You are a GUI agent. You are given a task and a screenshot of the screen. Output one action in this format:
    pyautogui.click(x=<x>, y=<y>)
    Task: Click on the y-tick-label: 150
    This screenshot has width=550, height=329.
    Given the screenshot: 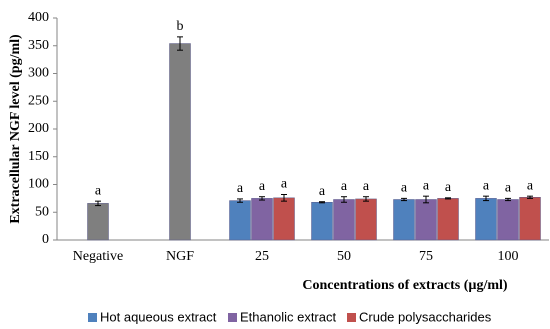 What is the action you would take?
    pyautogui.click(x=38, y=156)
    